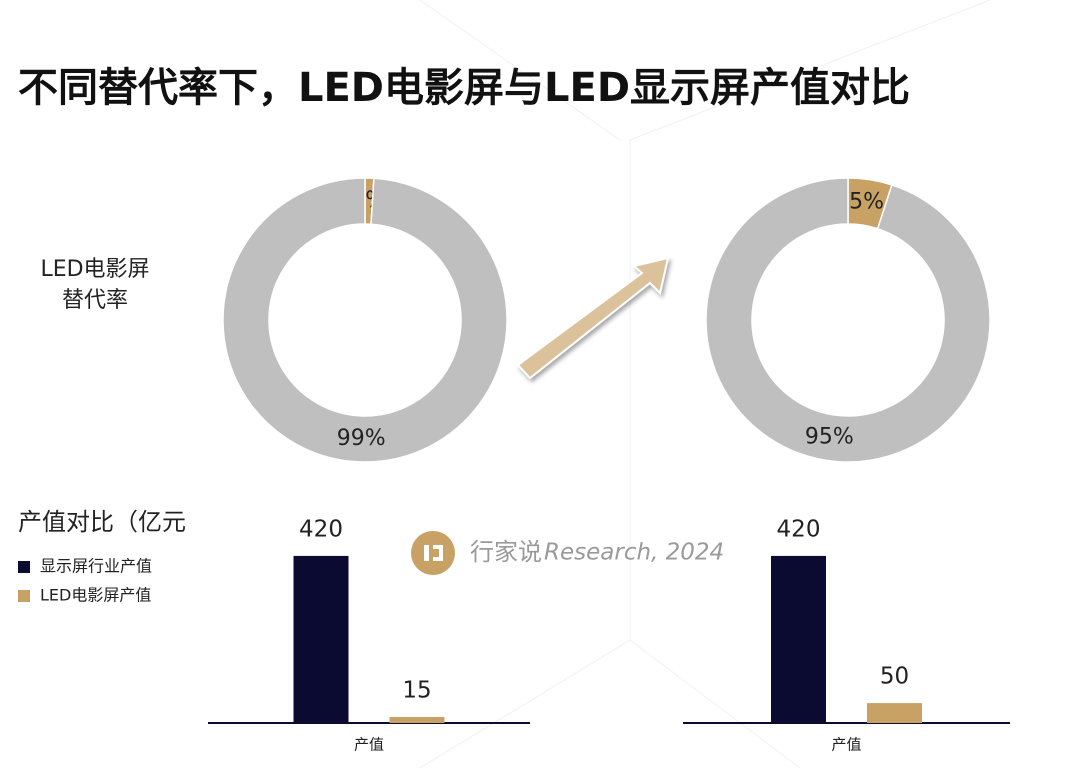 The width and height of the screenshot is (1080, 768). I want to click on arrow, so click(593, 318).